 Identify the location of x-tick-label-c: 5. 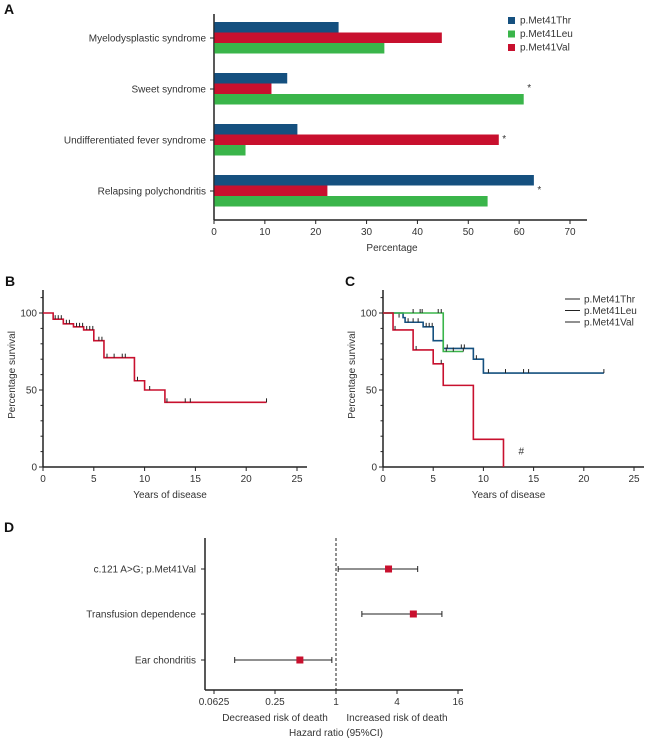
(433, 479).